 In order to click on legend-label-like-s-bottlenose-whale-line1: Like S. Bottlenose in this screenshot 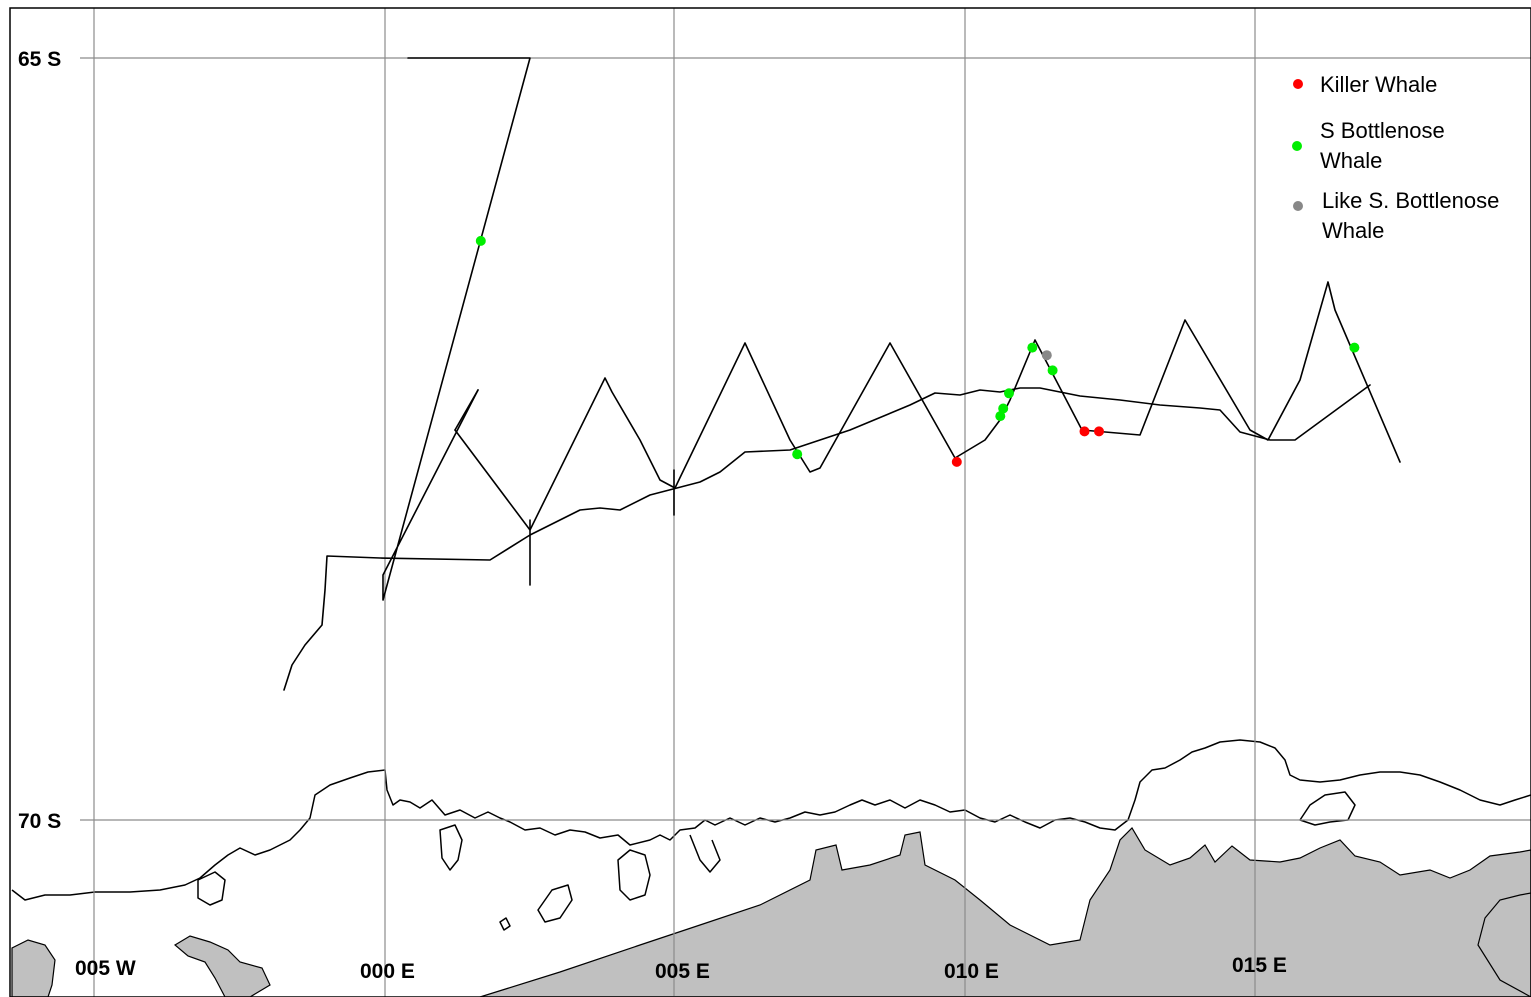, I will do `click(1410, 200)`.